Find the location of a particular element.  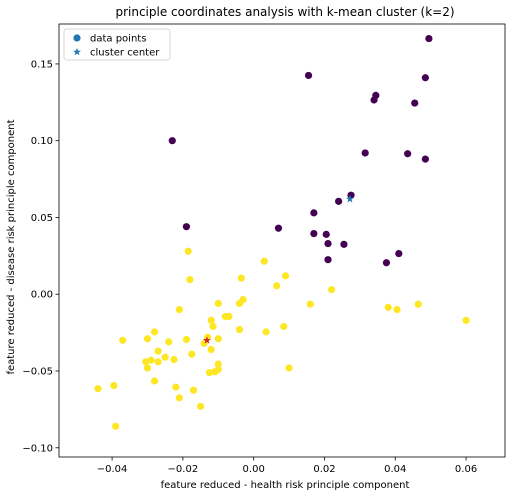

x-tick-label: 0.02 is located at coordinates (324, 469).